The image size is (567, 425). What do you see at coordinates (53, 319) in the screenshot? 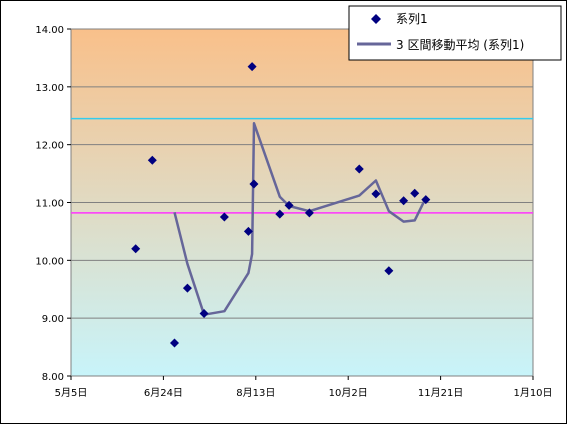
I see `y-tick-label: 9.00` at bounding box center [53, 319].